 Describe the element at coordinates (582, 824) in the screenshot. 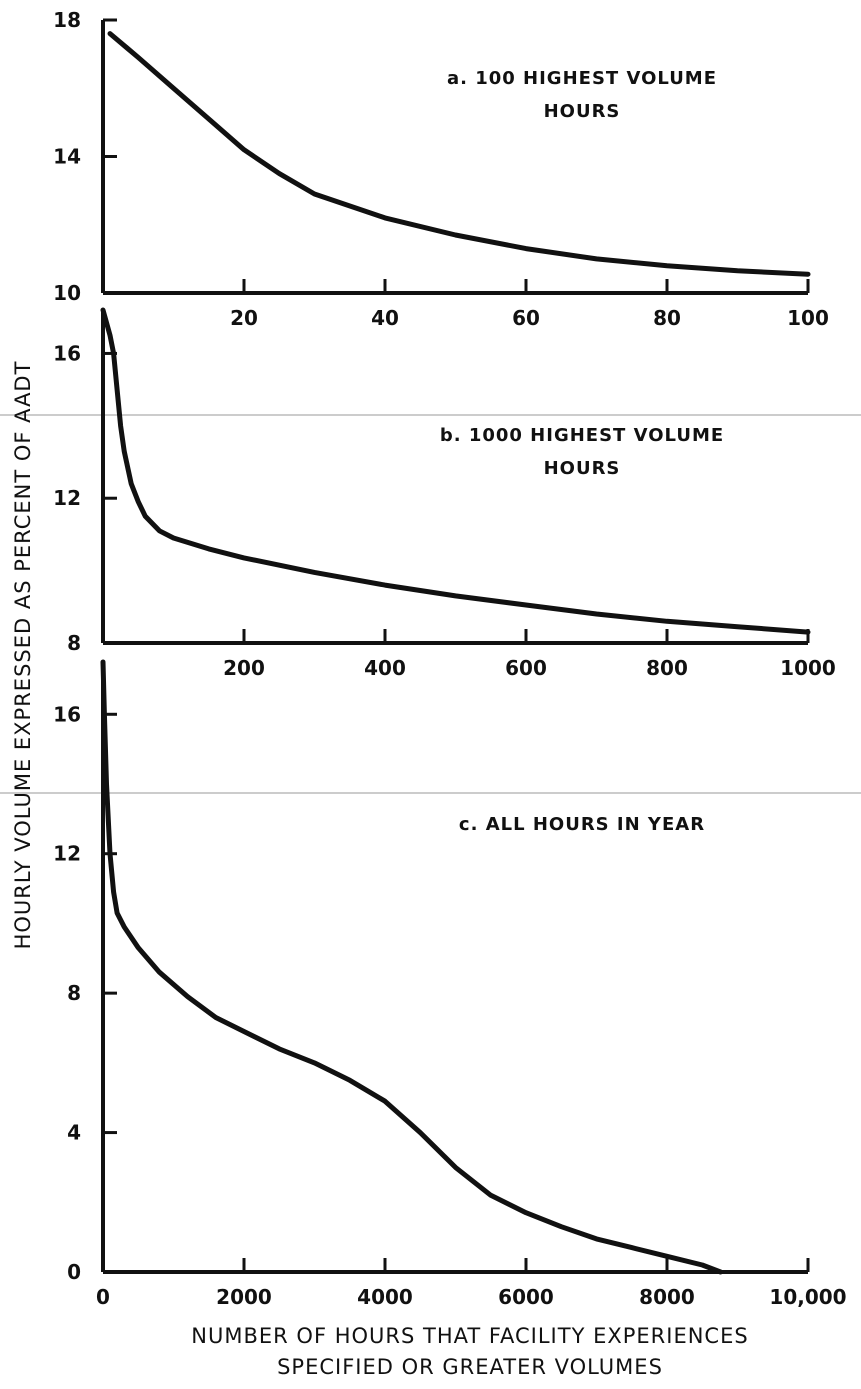

I see `panel-title-line: c. ALL HOURS IN YEAR` at that location.